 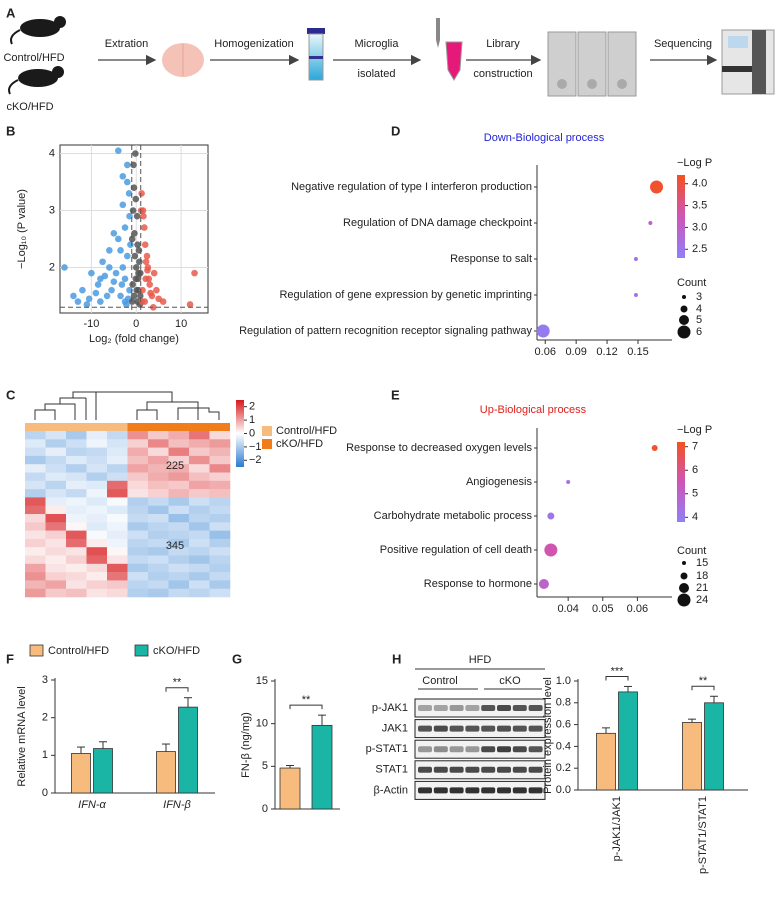 I want to click on y-tick-label: 0, so click(x=265, y=809).